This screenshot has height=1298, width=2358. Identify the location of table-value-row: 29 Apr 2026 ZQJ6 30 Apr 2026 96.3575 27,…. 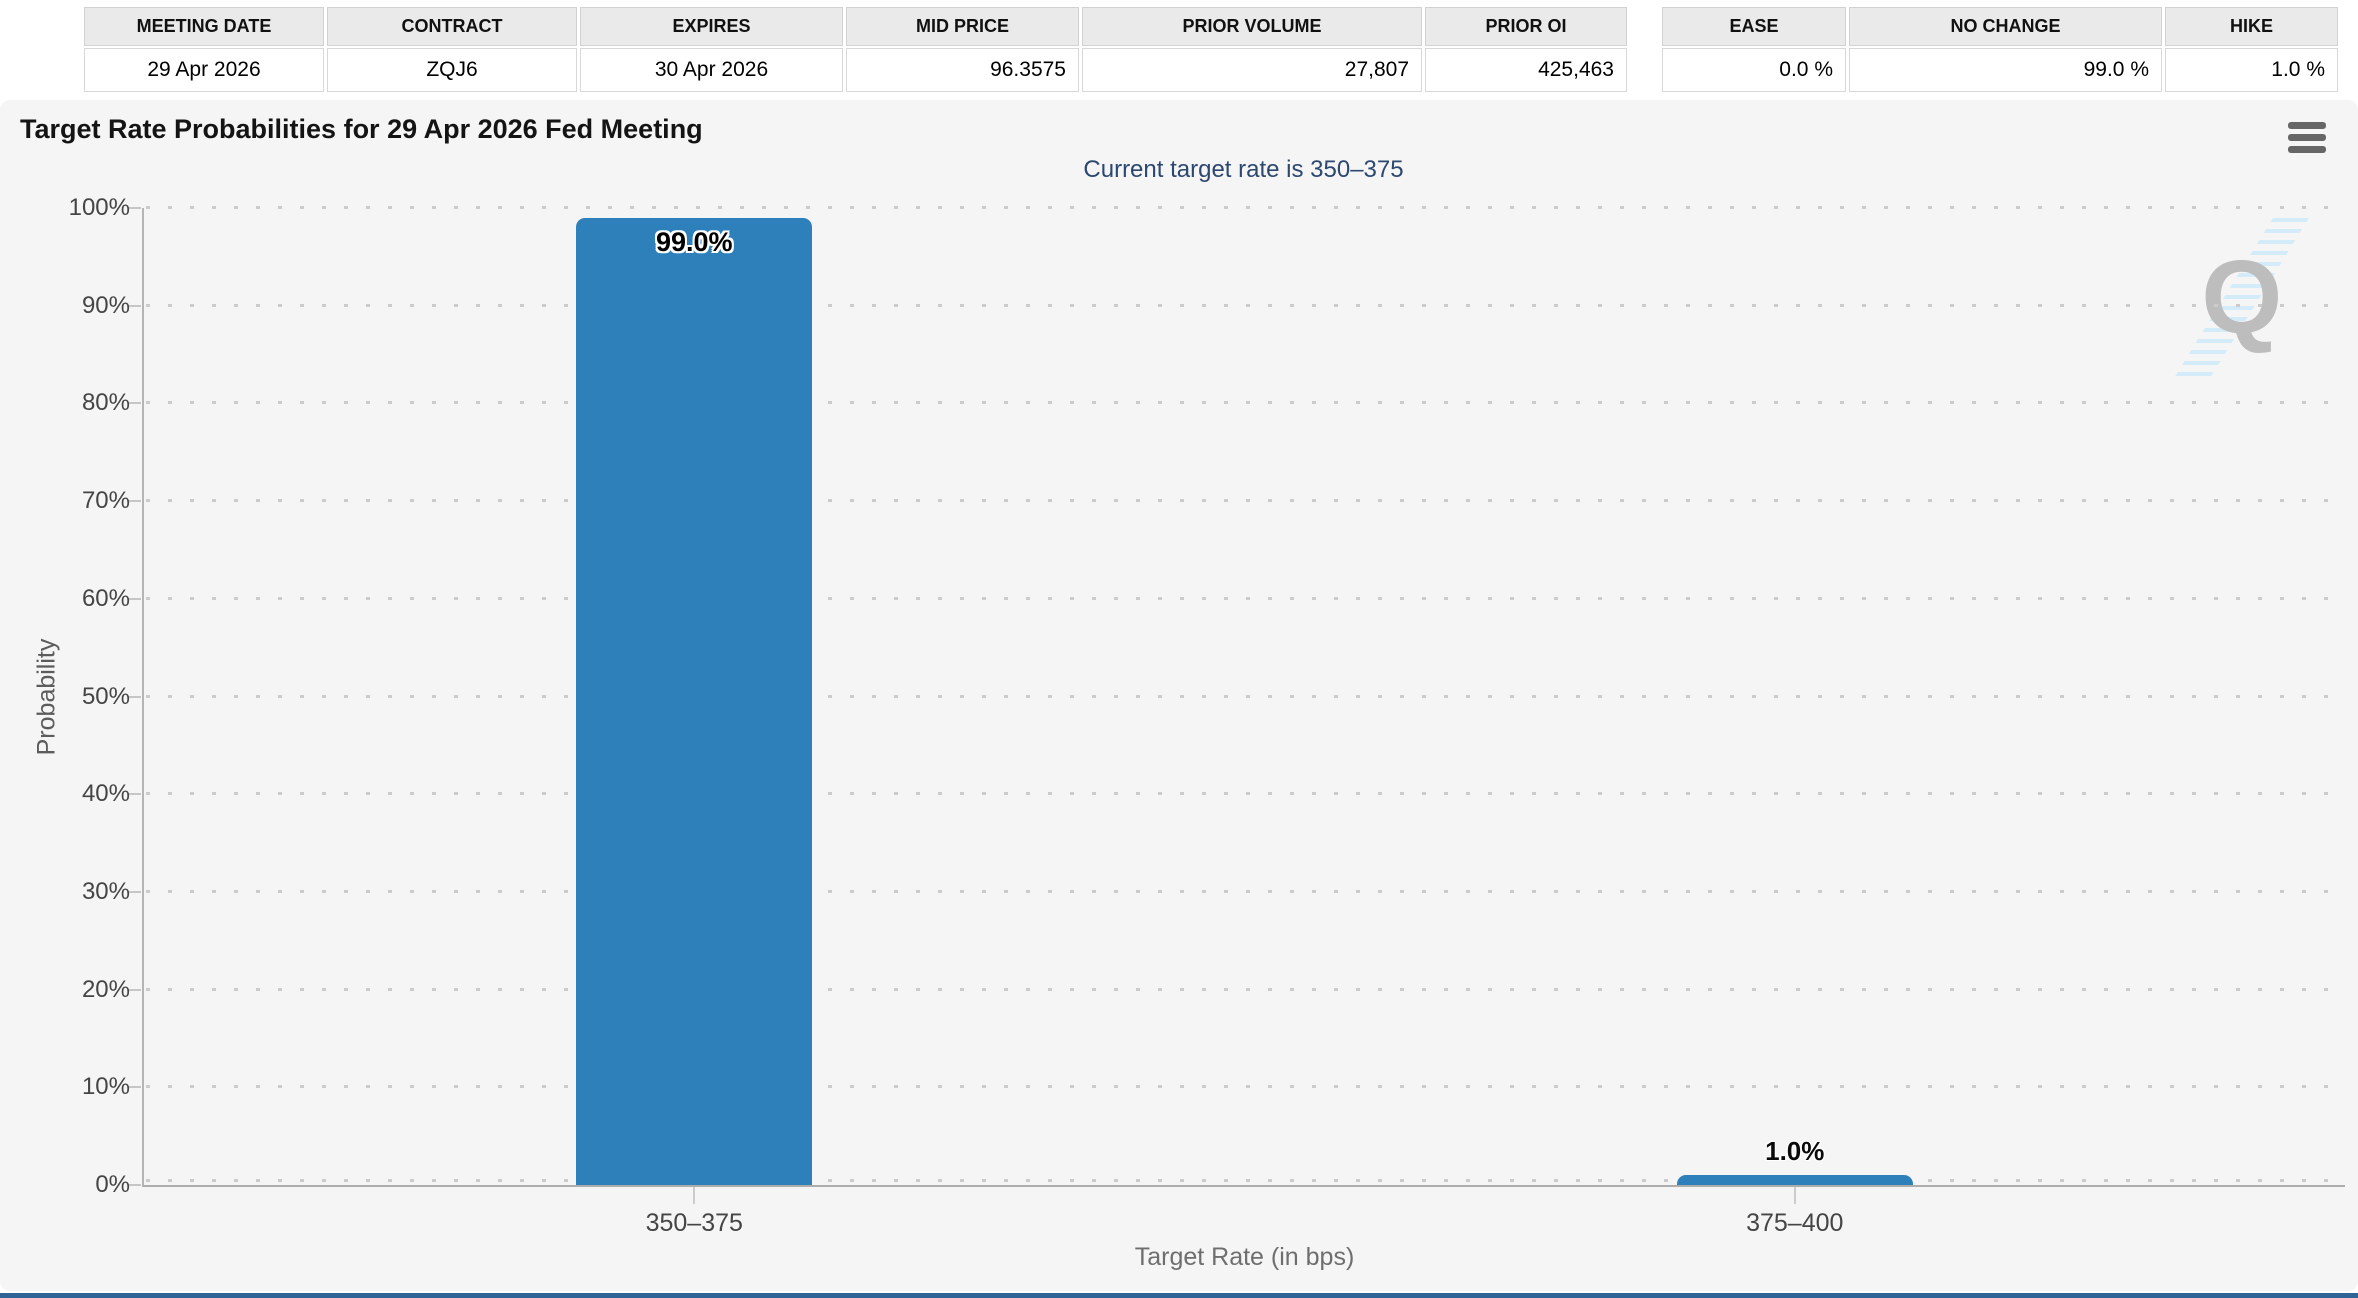
(855, 70).